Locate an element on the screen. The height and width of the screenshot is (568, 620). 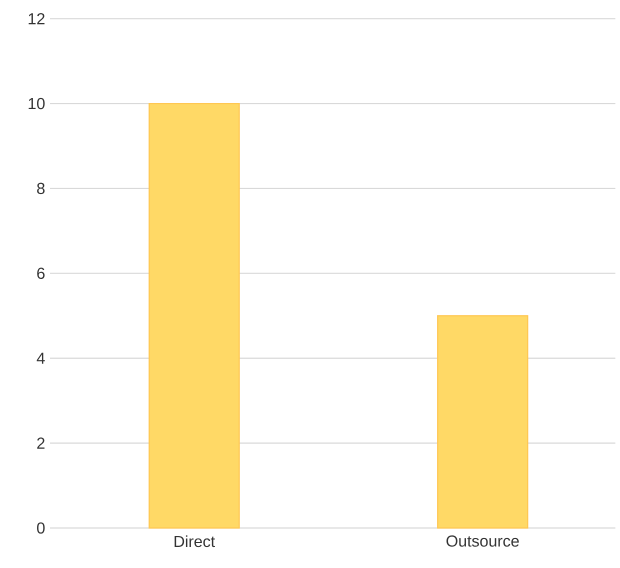
y-tick-label: 12 is located at coordinates (36, 18).